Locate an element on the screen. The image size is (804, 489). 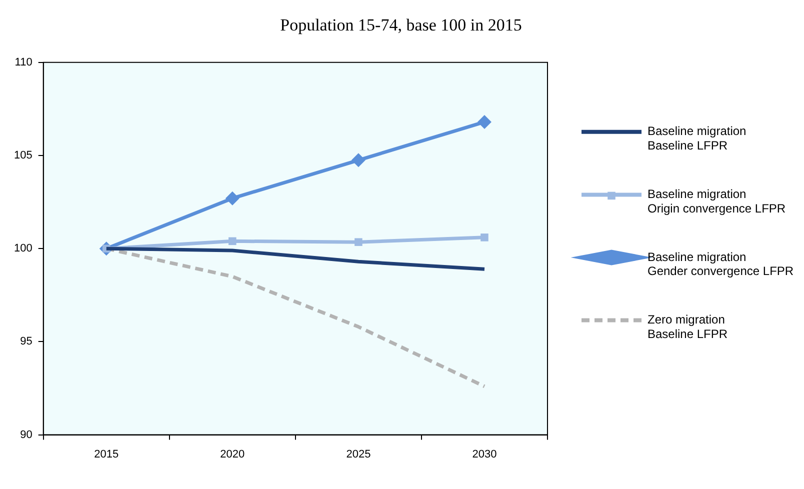
x-tick-label: 2025 is located at coordinates (358, 454).